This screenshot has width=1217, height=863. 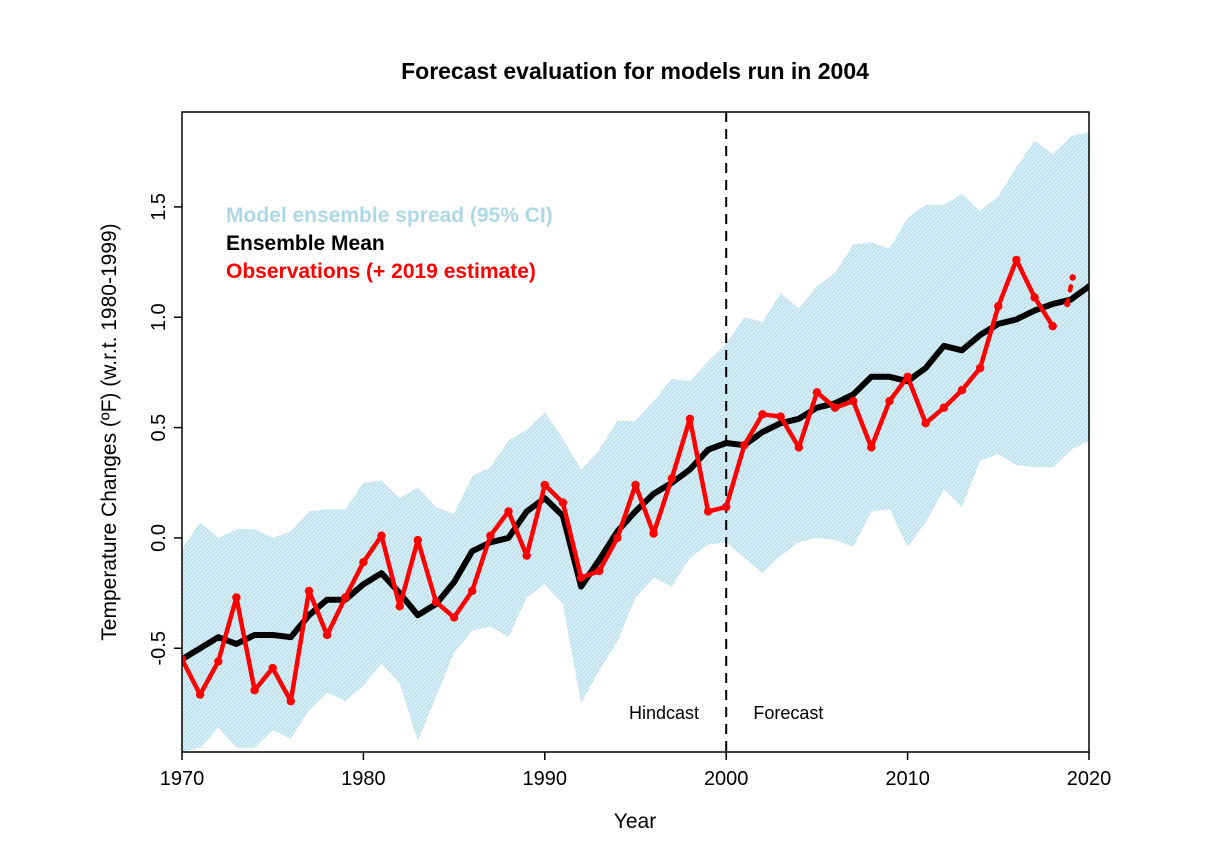 I want to click on annotation-hindcast: Hindcast, so click(x=664, y=713).